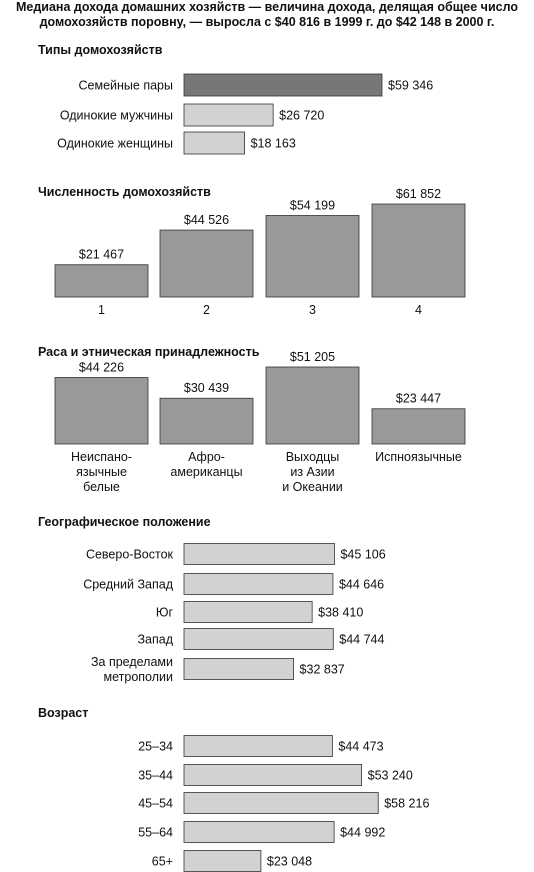 The image size is (534, 872). I want to click on value-label-4-0: $44 473, so click(360, 747).